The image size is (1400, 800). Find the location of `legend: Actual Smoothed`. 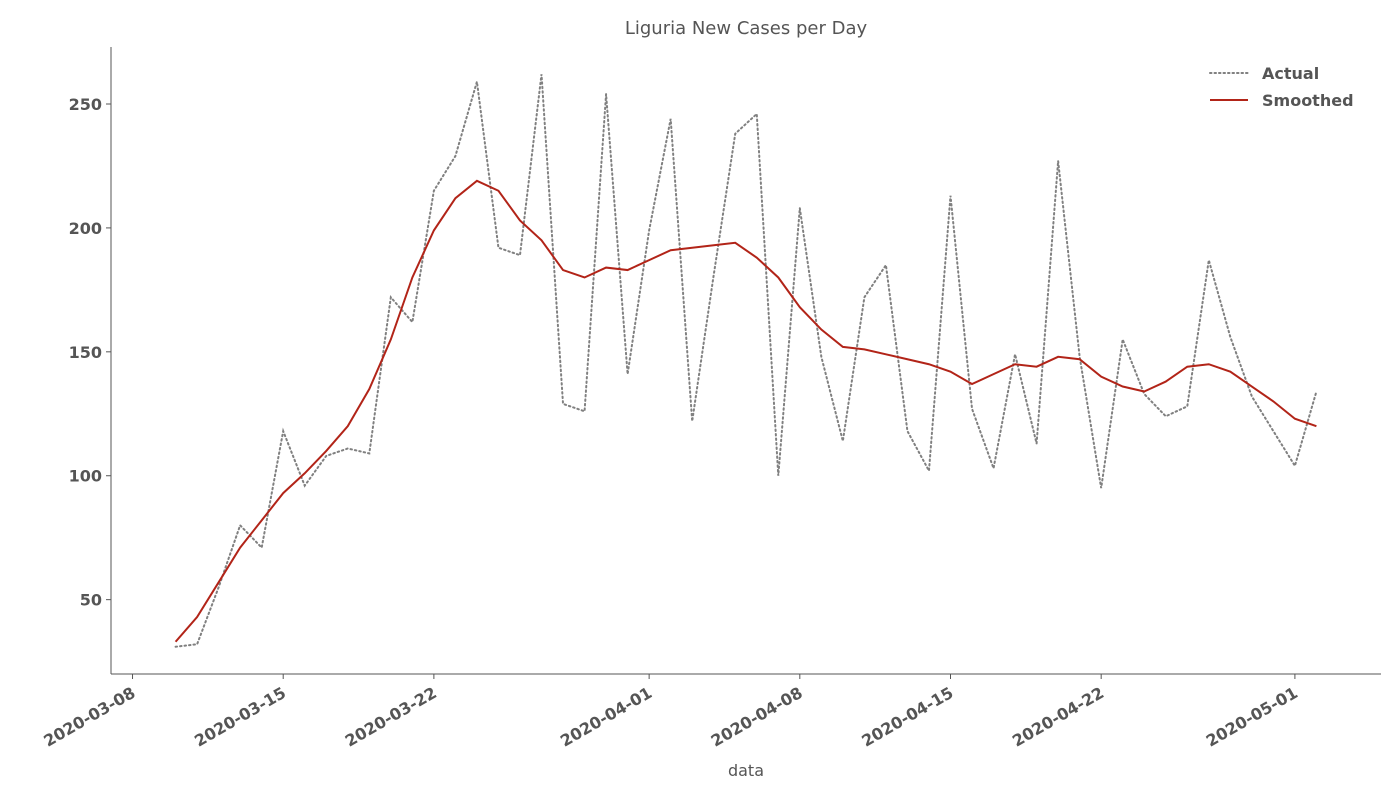

legend: Actual Smoothed is located at coordinates (1281, 87).